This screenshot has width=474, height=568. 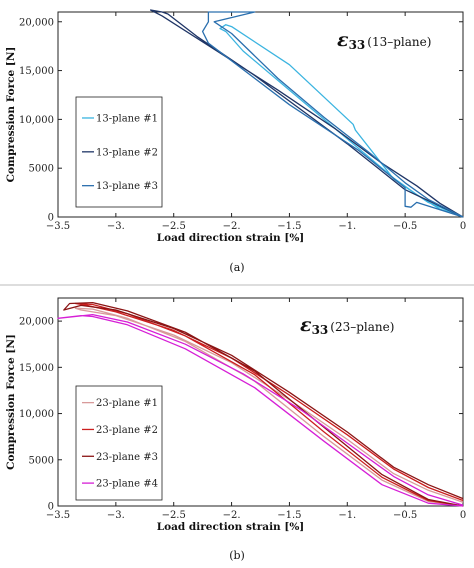 I want to click on legend-label-4: 23-plane #4, so click(x=127, y=484).